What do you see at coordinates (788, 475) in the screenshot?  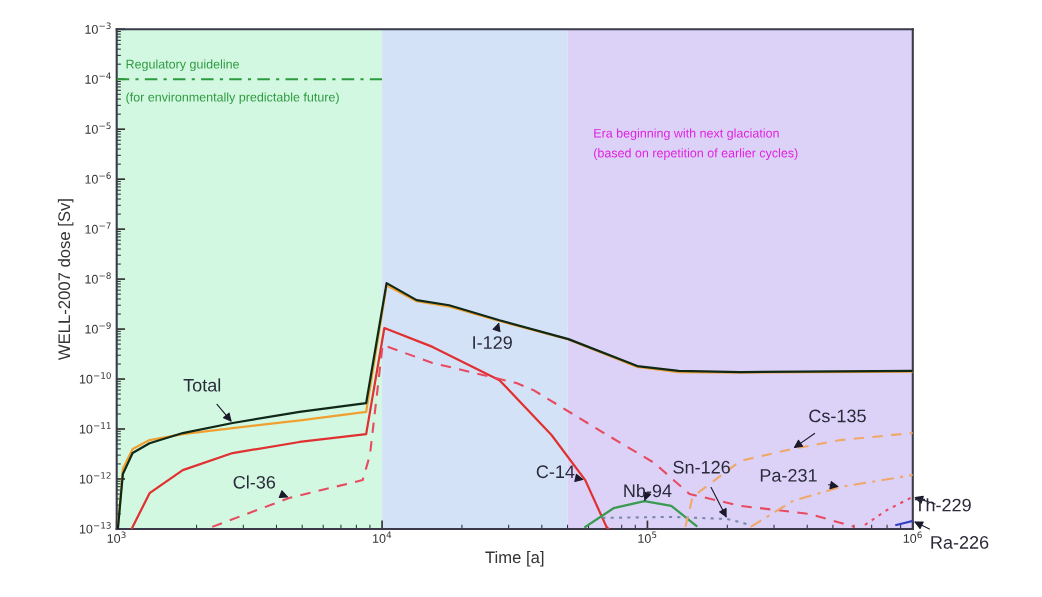 I see `series-label: Pa-231` at bounding box center [788, 475].